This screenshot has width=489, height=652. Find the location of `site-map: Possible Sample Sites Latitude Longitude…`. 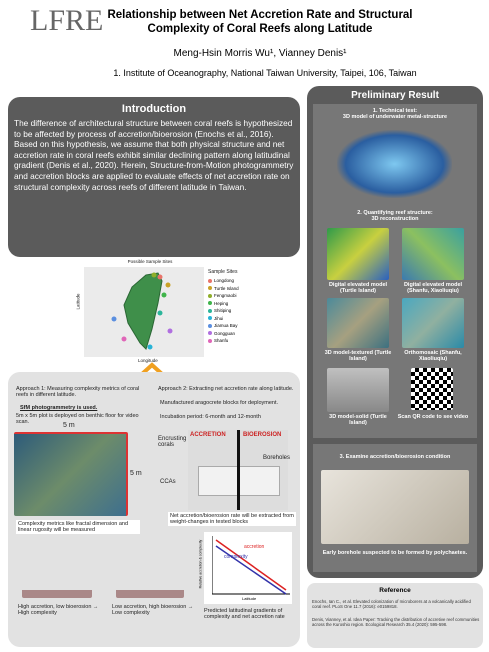

site-map: Possible Sample Sites Latitude Longitude… is located at coordinates (157, 313).